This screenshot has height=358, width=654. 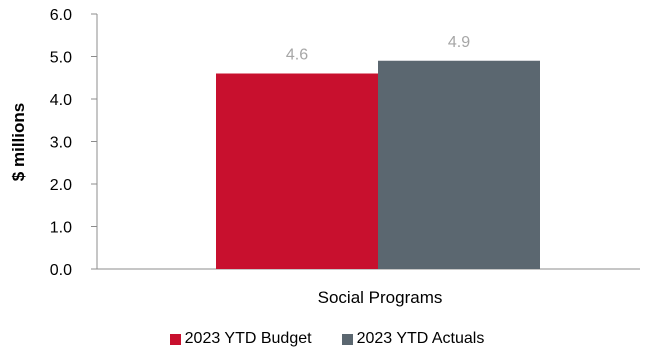 I want to click on legend-swatch-actuals, so click(x=347, y=339).